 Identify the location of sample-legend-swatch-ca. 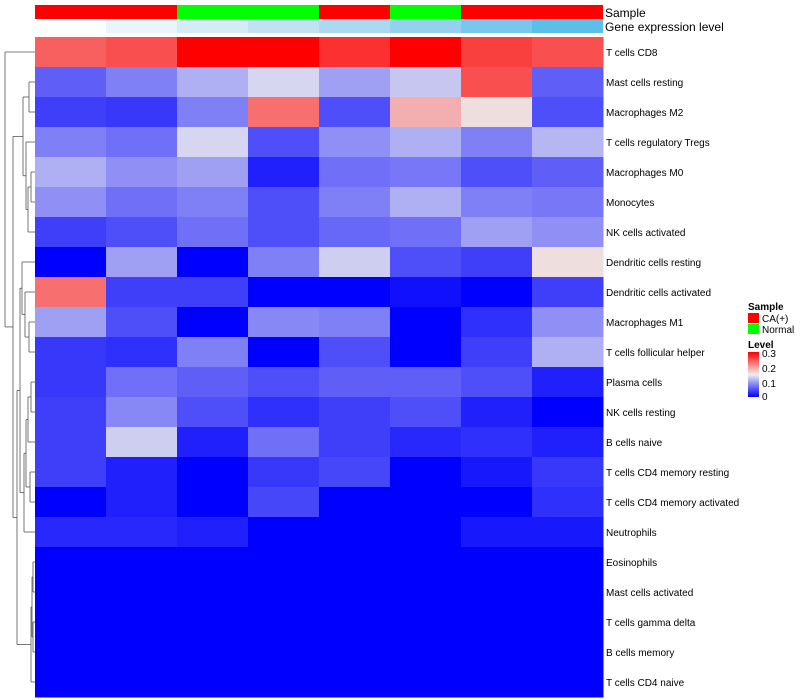
(753, 318).